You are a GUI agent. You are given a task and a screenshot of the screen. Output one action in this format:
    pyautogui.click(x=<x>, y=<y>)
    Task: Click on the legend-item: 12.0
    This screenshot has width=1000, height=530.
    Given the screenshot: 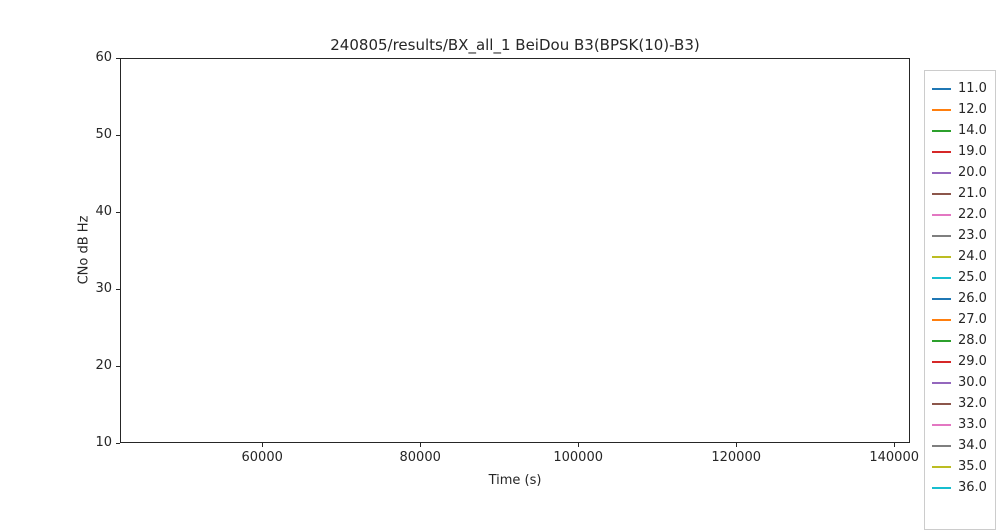 What is the action you would take?
    pyautogui.click(x=960, y=109)
    